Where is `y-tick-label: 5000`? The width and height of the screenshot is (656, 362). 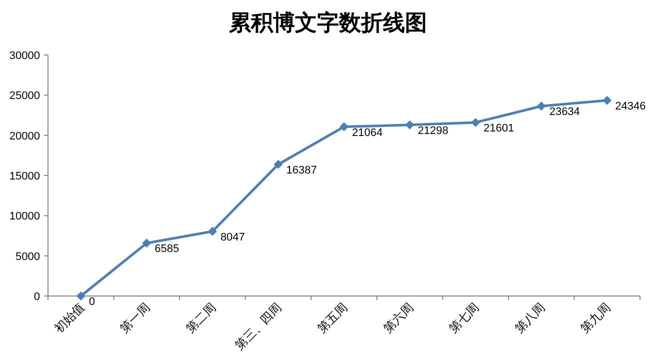 y-tick-label: 5000 is located at coordinates (28, 256).